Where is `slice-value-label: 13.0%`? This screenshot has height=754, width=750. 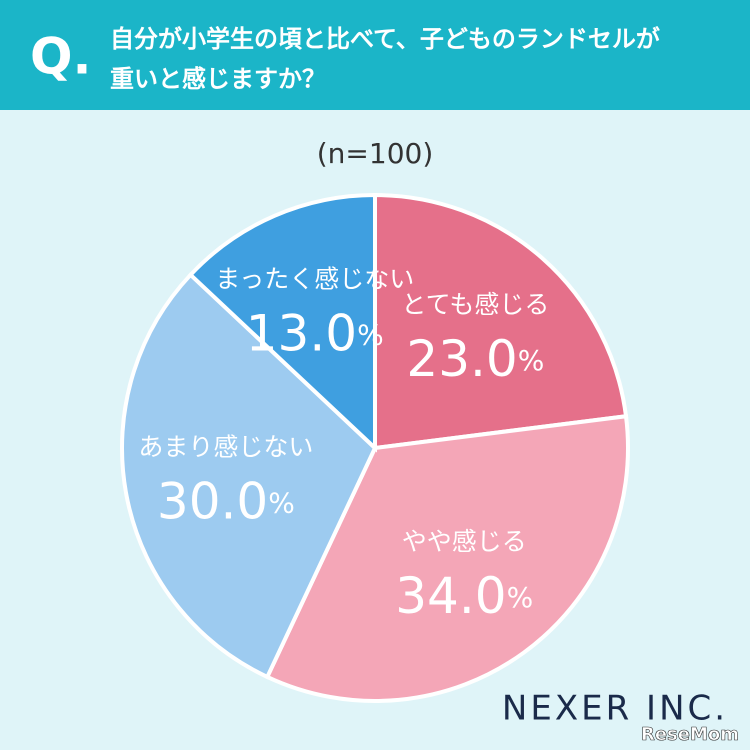
slice-value-label: 13.0% is located at coordinates (315, 333).